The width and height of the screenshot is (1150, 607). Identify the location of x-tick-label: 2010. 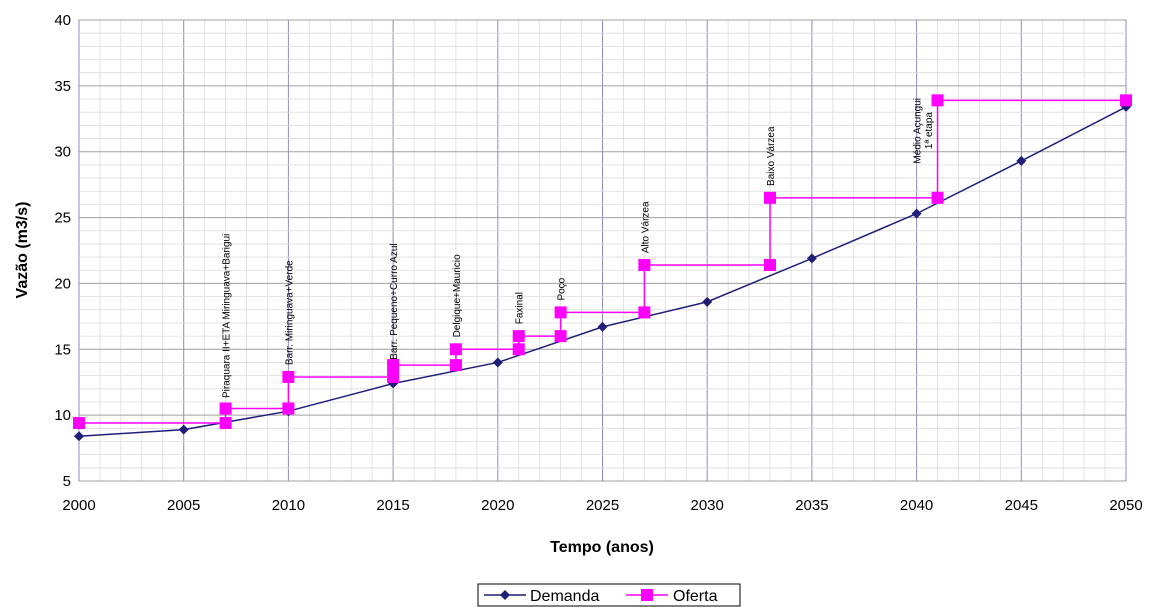
(288, 505).